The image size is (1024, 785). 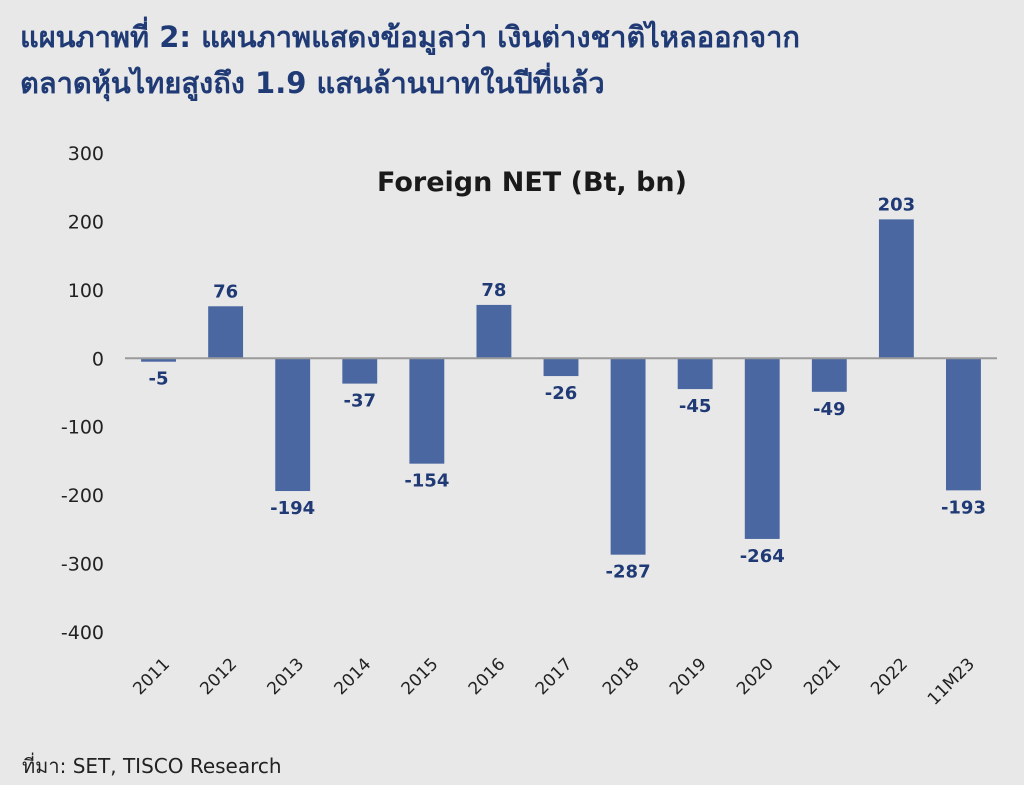 I want to click on bar-2019, so click(x=695, y=374).